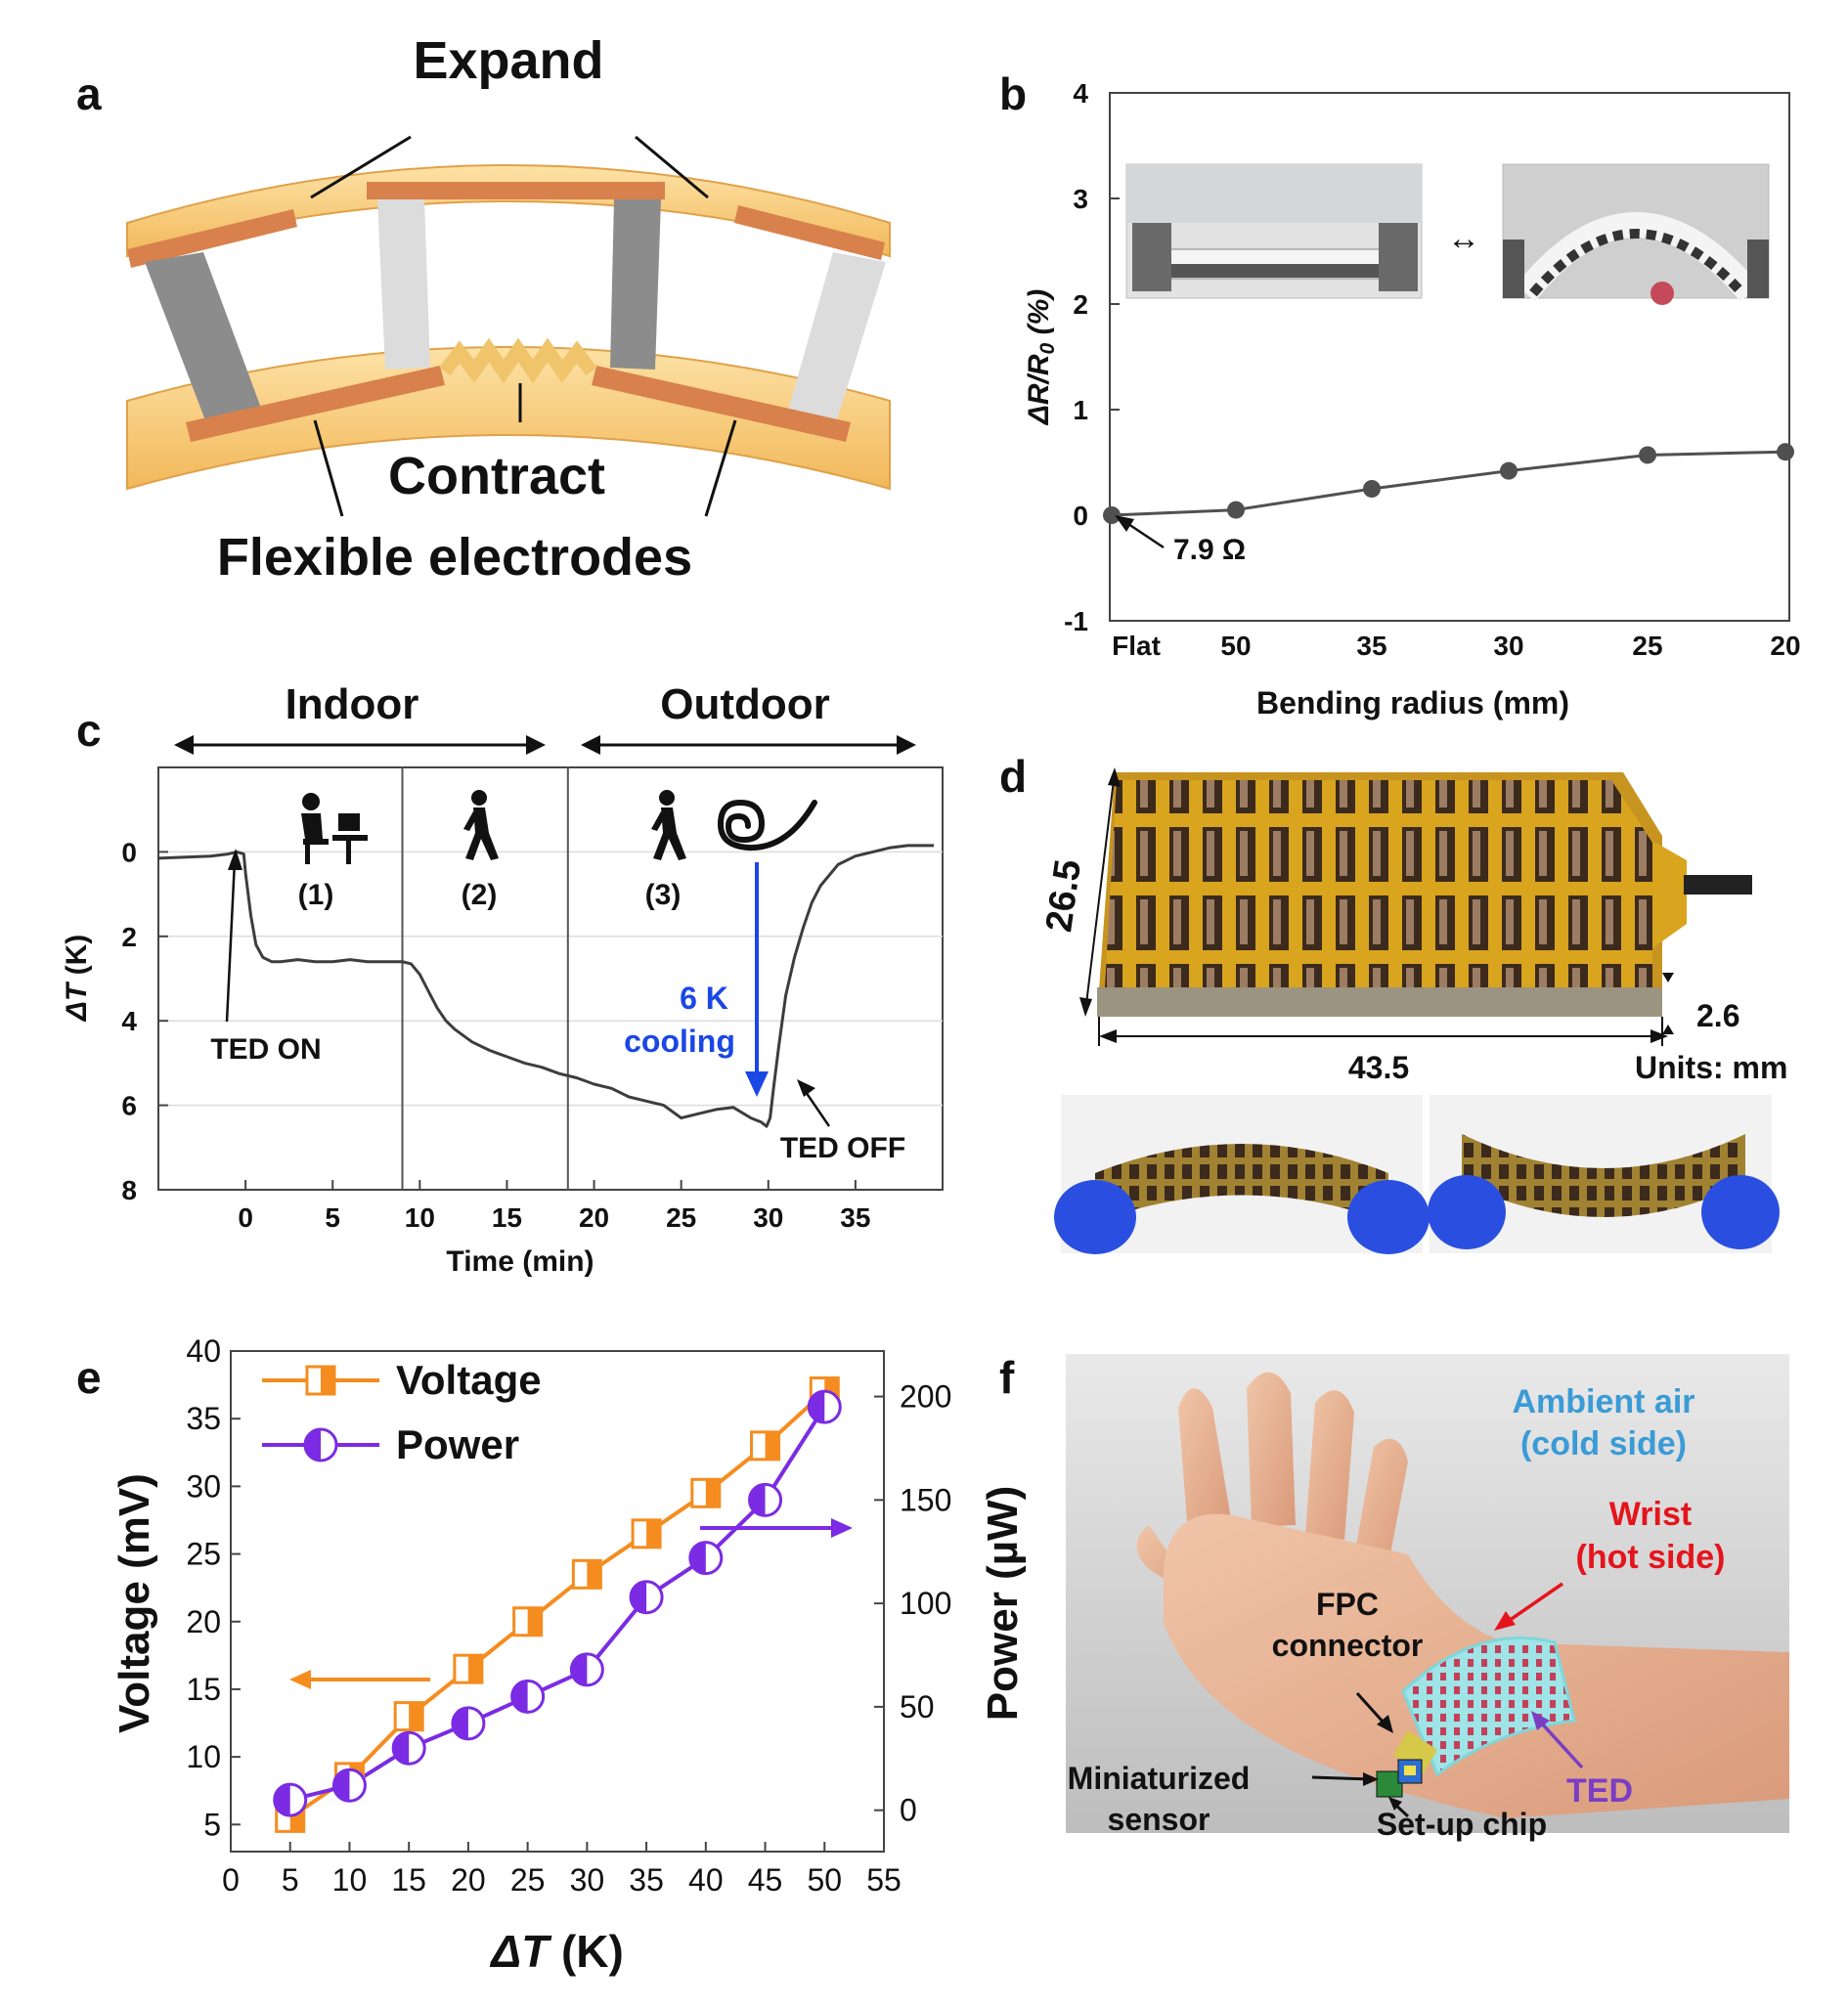 This screenshot has width=1848, height=2008. I want to click on y-tick-label: 50, so click(917, 1706).